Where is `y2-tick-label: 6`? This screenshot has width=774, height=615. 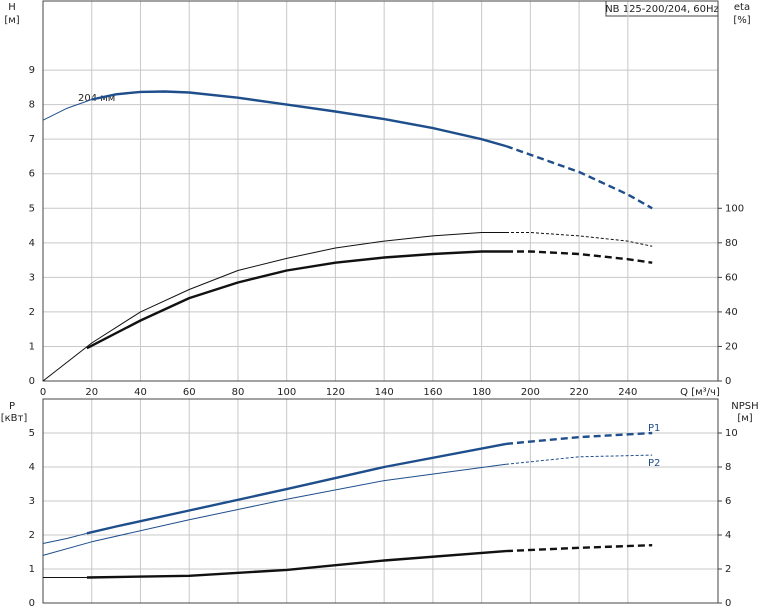
y2-tick-label: 6 is located at coordinates (728, 501).